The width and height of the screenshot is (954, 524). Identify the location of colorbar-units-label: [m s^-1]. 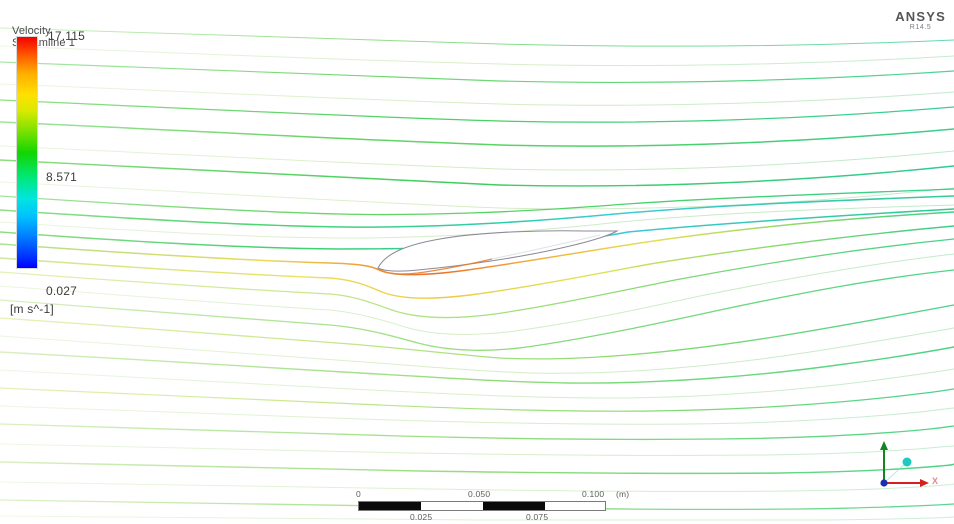
(32, 309).